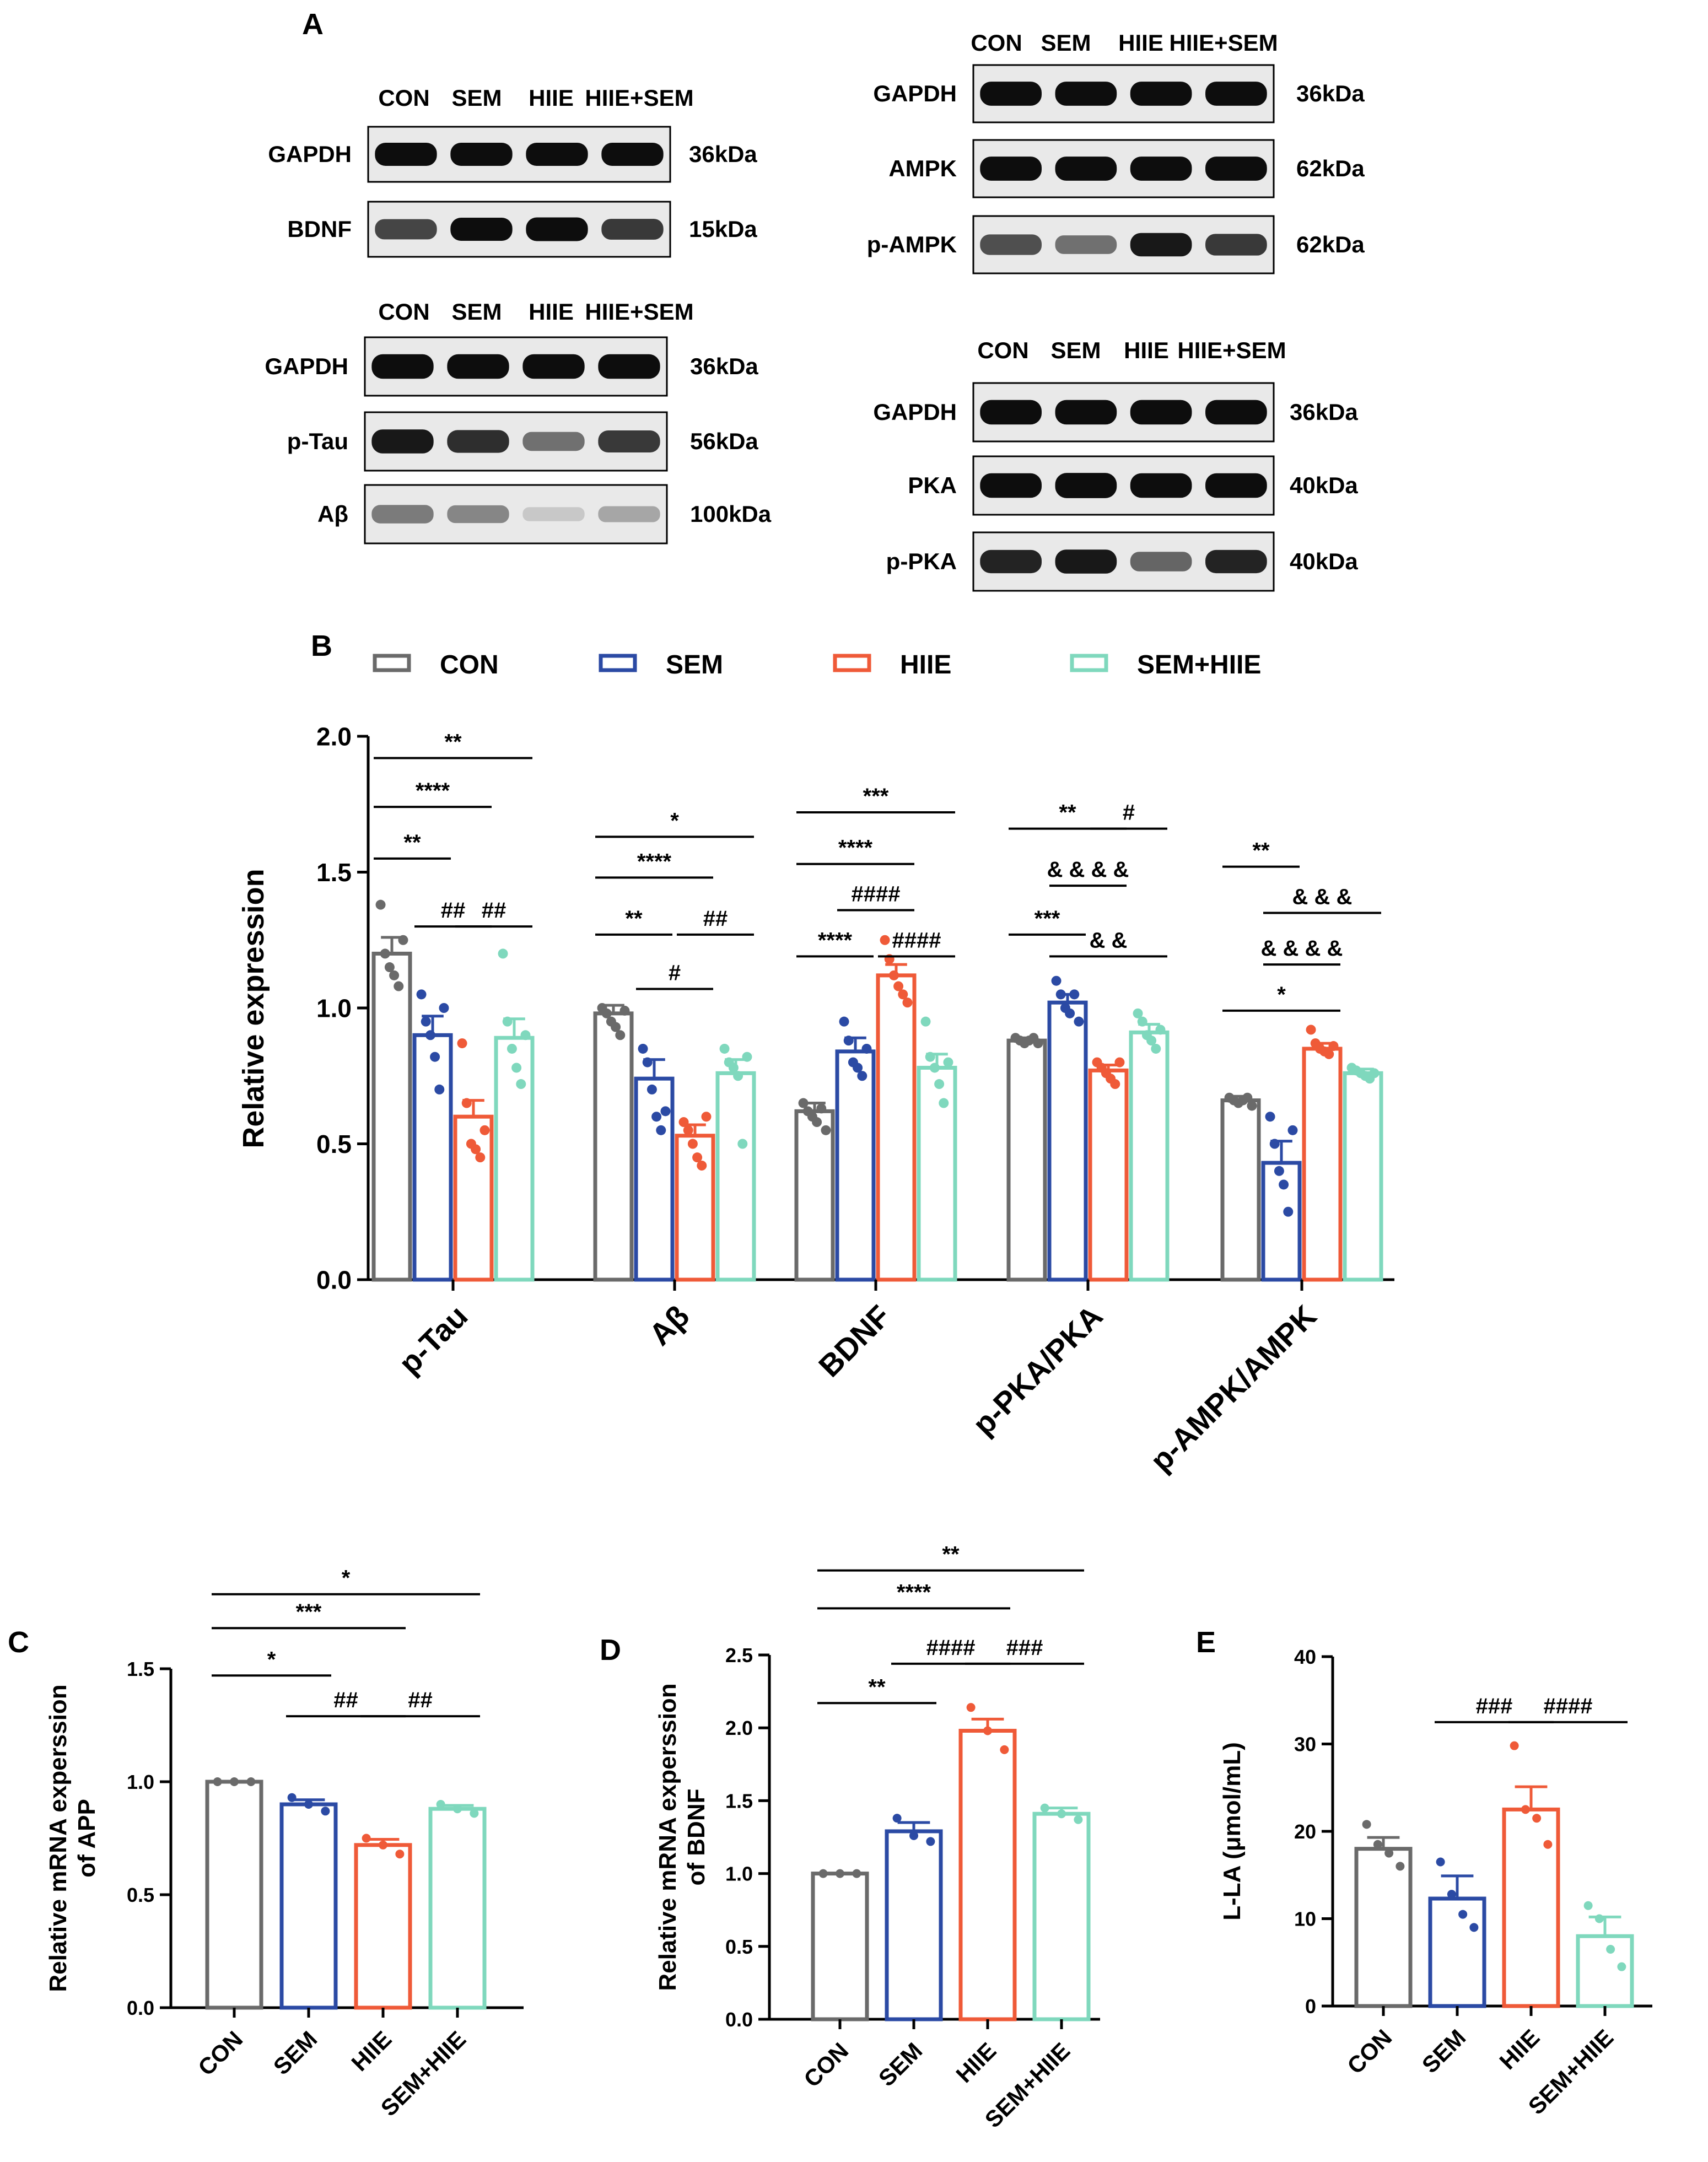  What do you see at coordinates (1324, 485) in the screenshot?
I see `size-label-40kda: 40kDa` at bounding box center [1324, 485].